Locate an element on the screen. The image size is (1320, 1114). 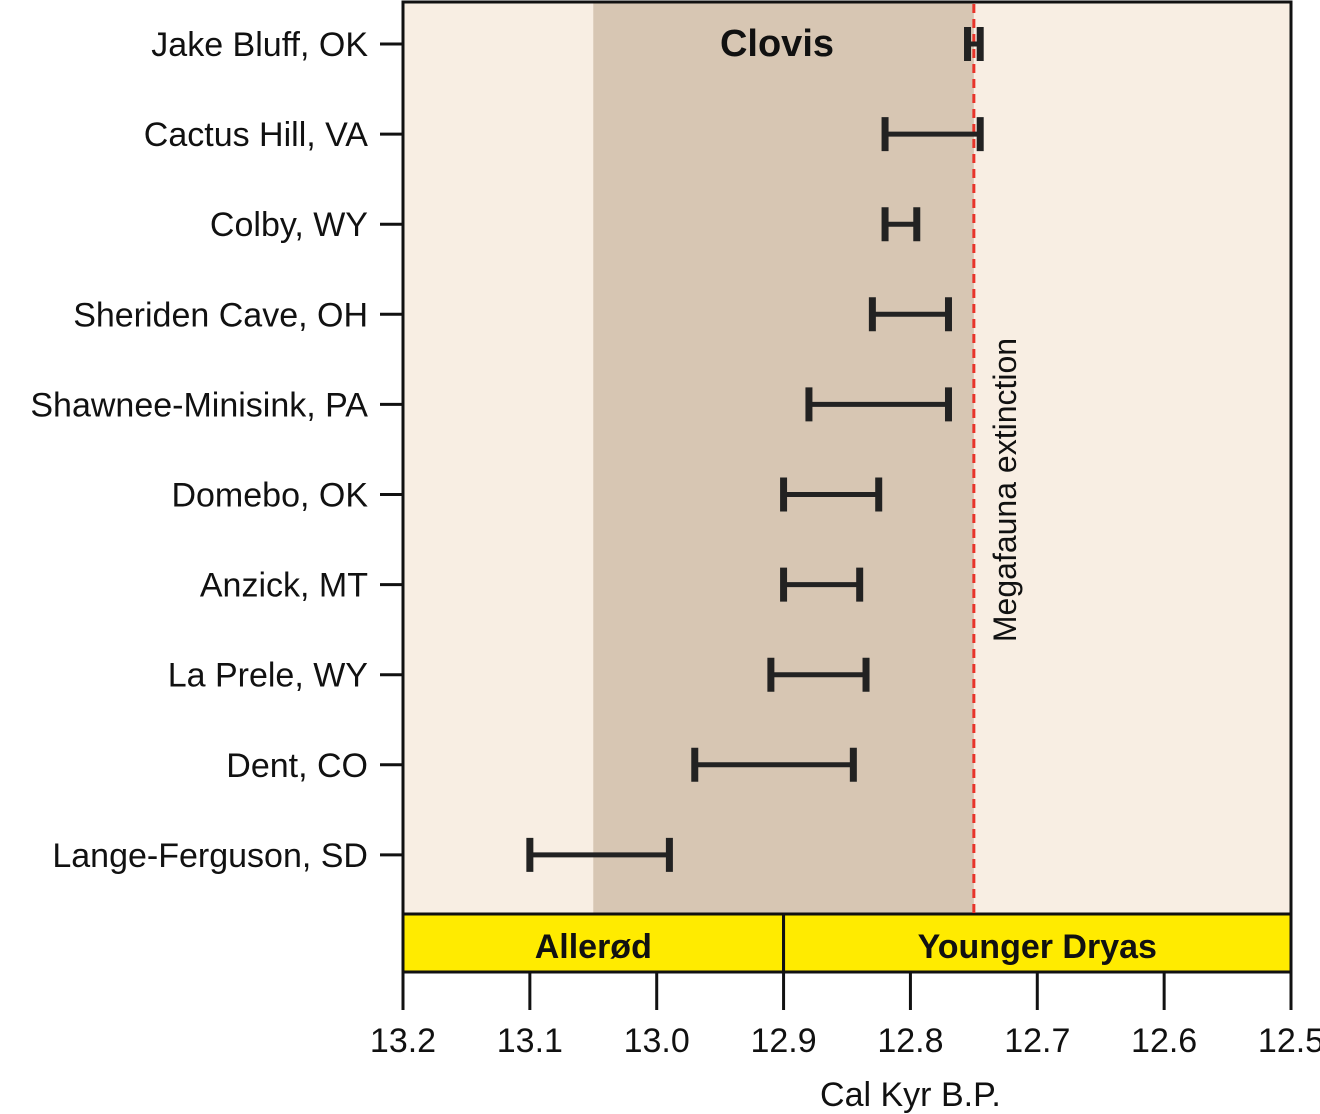
site-label: La Prele, WY is located at coordinates (268, 676).